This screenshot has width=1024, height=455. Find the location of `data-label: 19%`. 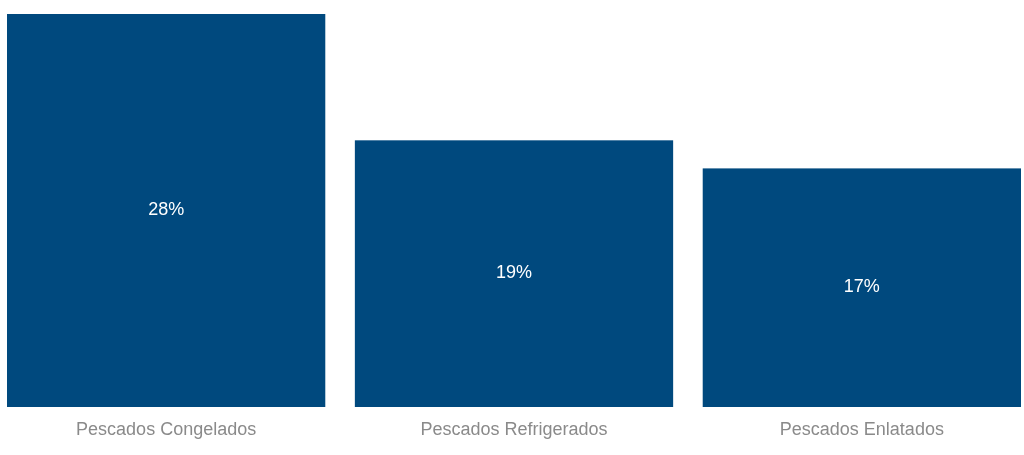

data-label: 19% is located at coordinates (514, 272).